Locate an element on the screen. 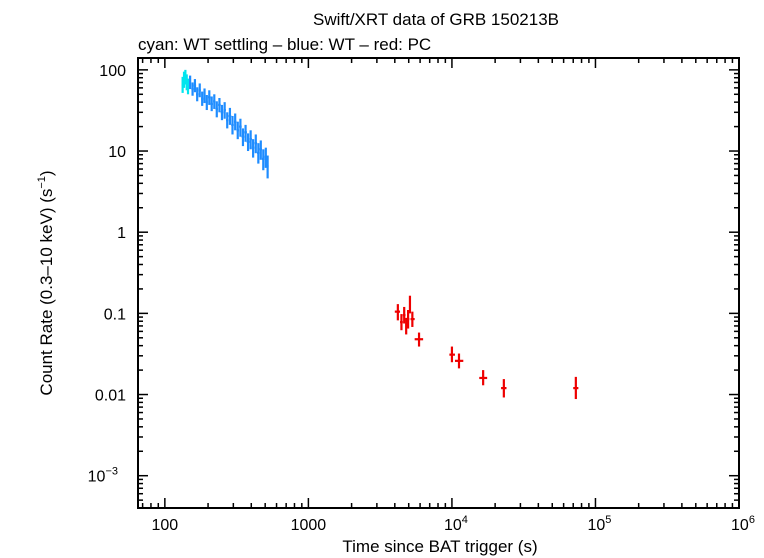  chart-title: Swift/XRT data of GRB 150213B is located at coordinates (436, 19).